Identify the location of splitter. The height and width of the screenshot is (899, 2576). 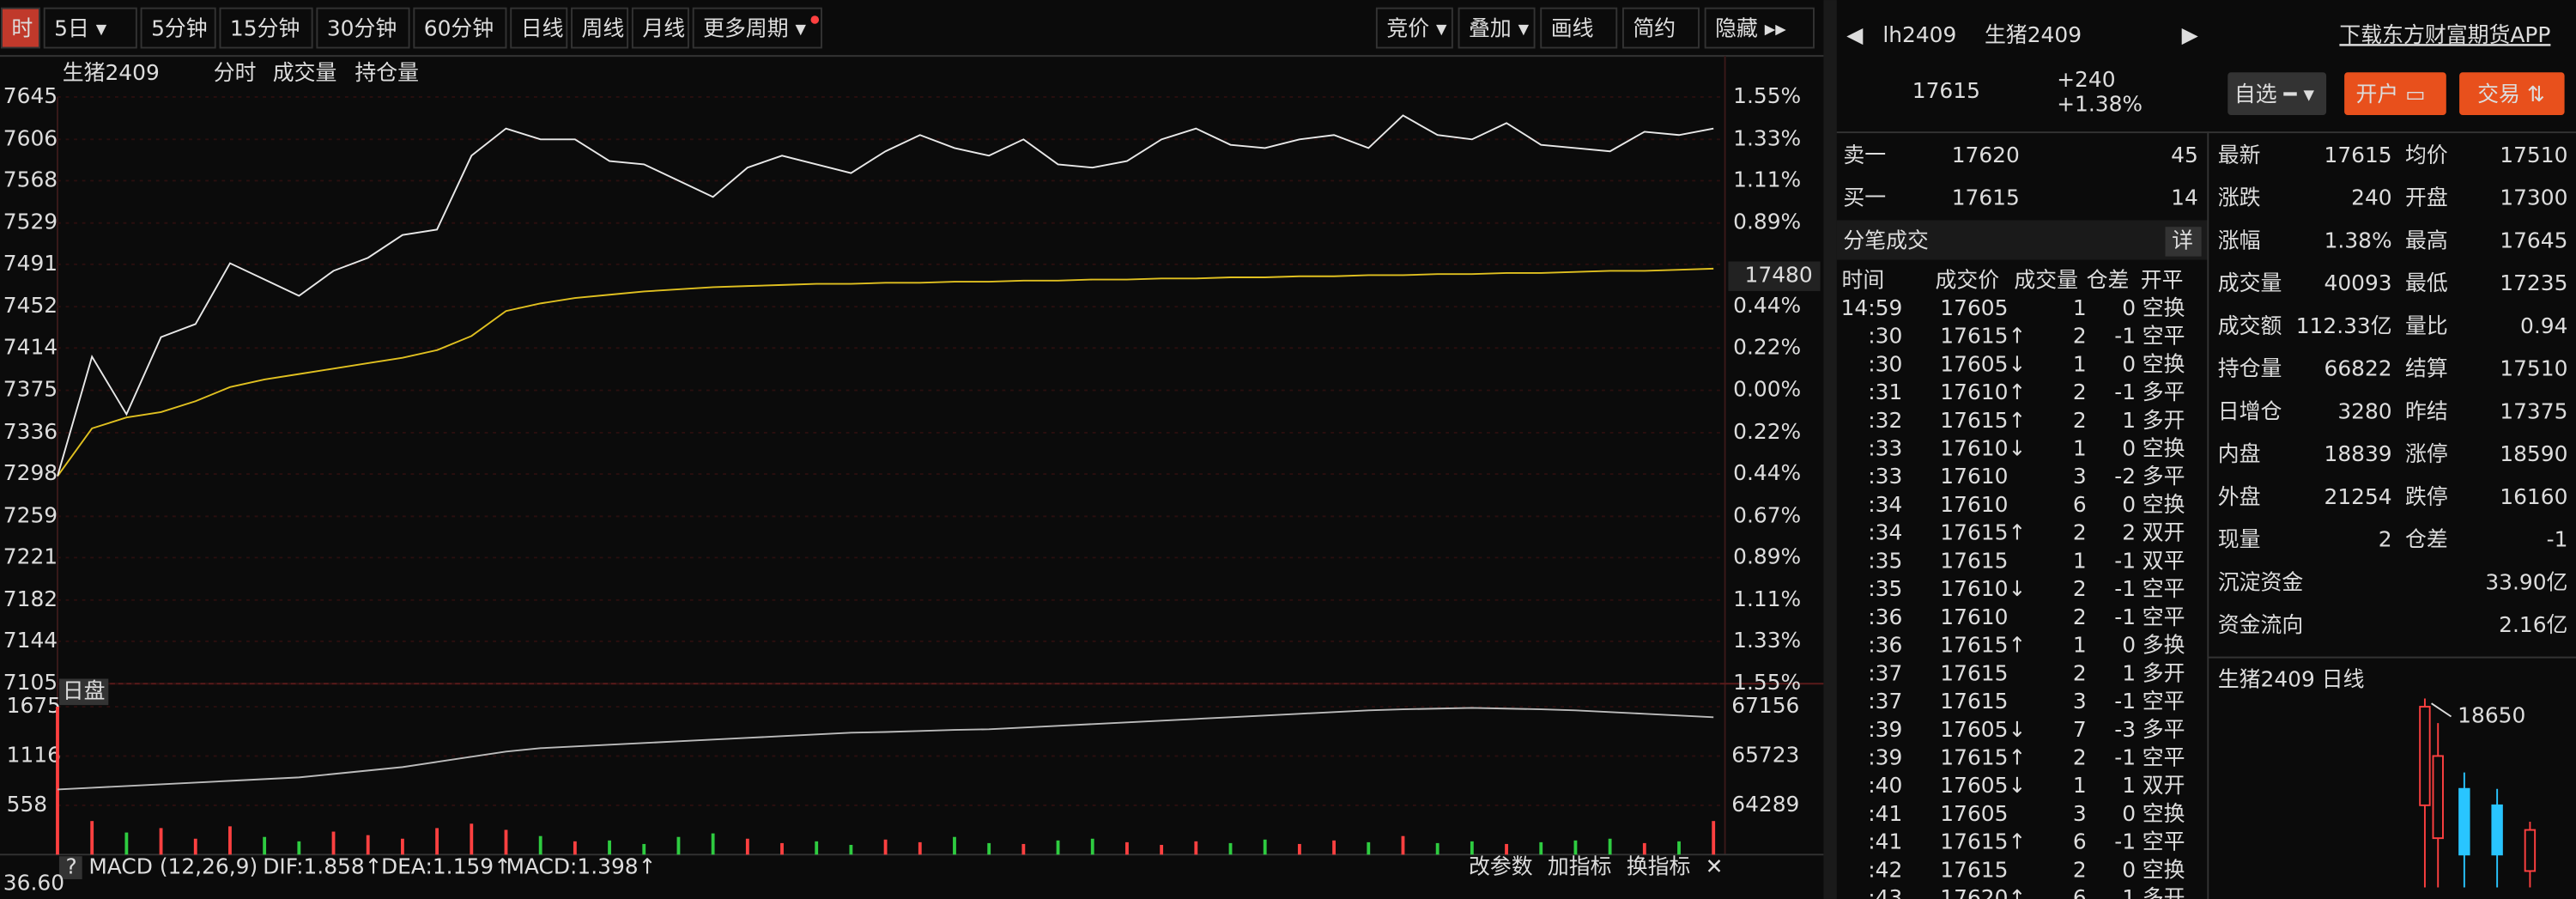
(1830, 449).